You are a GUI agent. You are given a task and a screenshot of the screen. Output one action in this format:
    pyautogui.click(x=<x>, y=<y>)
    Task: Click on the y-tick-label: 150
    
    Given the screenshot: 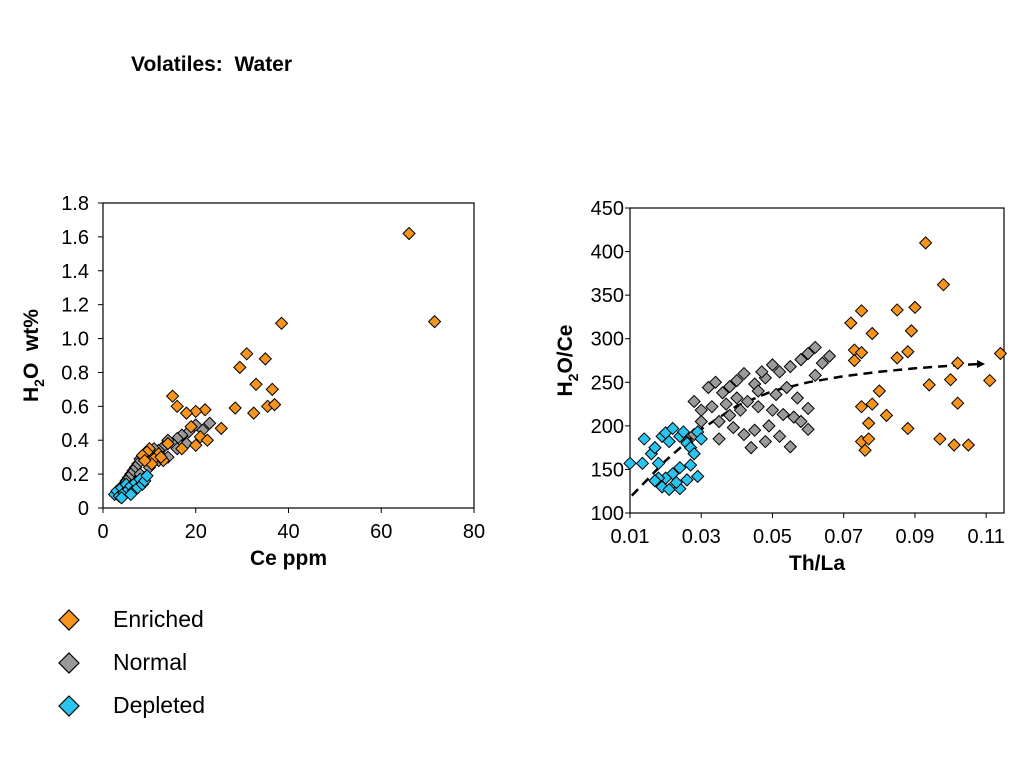 What is the action you would take?
    pyautogui.click(x=607, y=470)
    